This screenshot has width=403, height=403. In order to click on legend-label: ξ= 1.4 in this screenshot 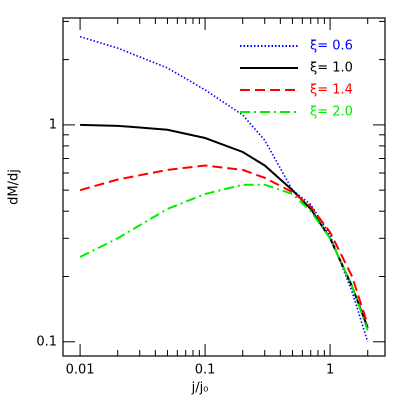, I will do `click(331, 90)`.